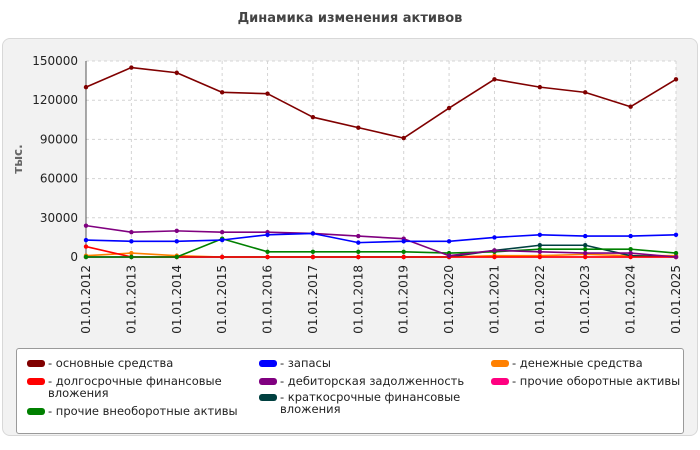 This screenshot has height=450, width=700. What do you see at coordinates (577, 363) in the screenshot?
I see `legend-label: - денежные средства` at bounding box center [577, 363].